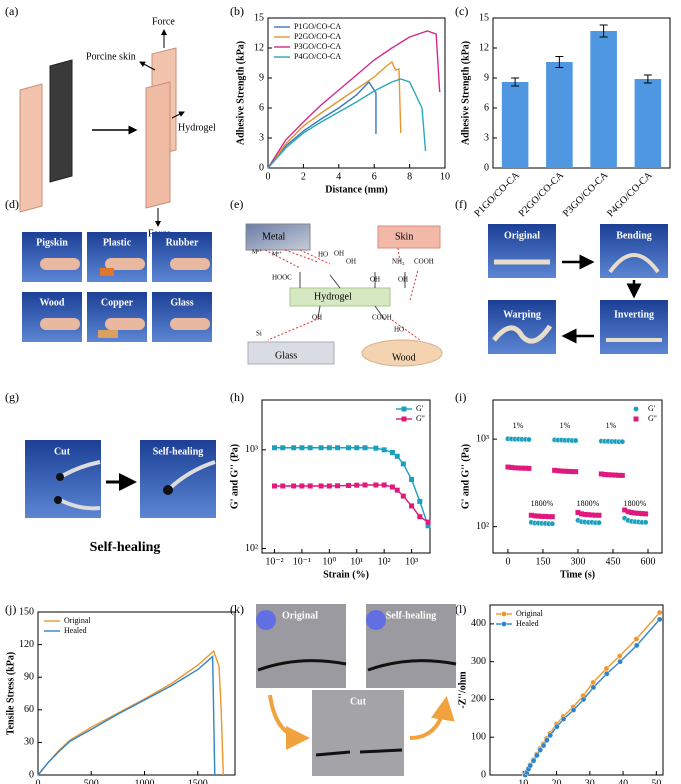 Image resolution: width=681 pixels, height=784 pixels. I want to click on x-tick-label: 10⁰, so click(329, 561).